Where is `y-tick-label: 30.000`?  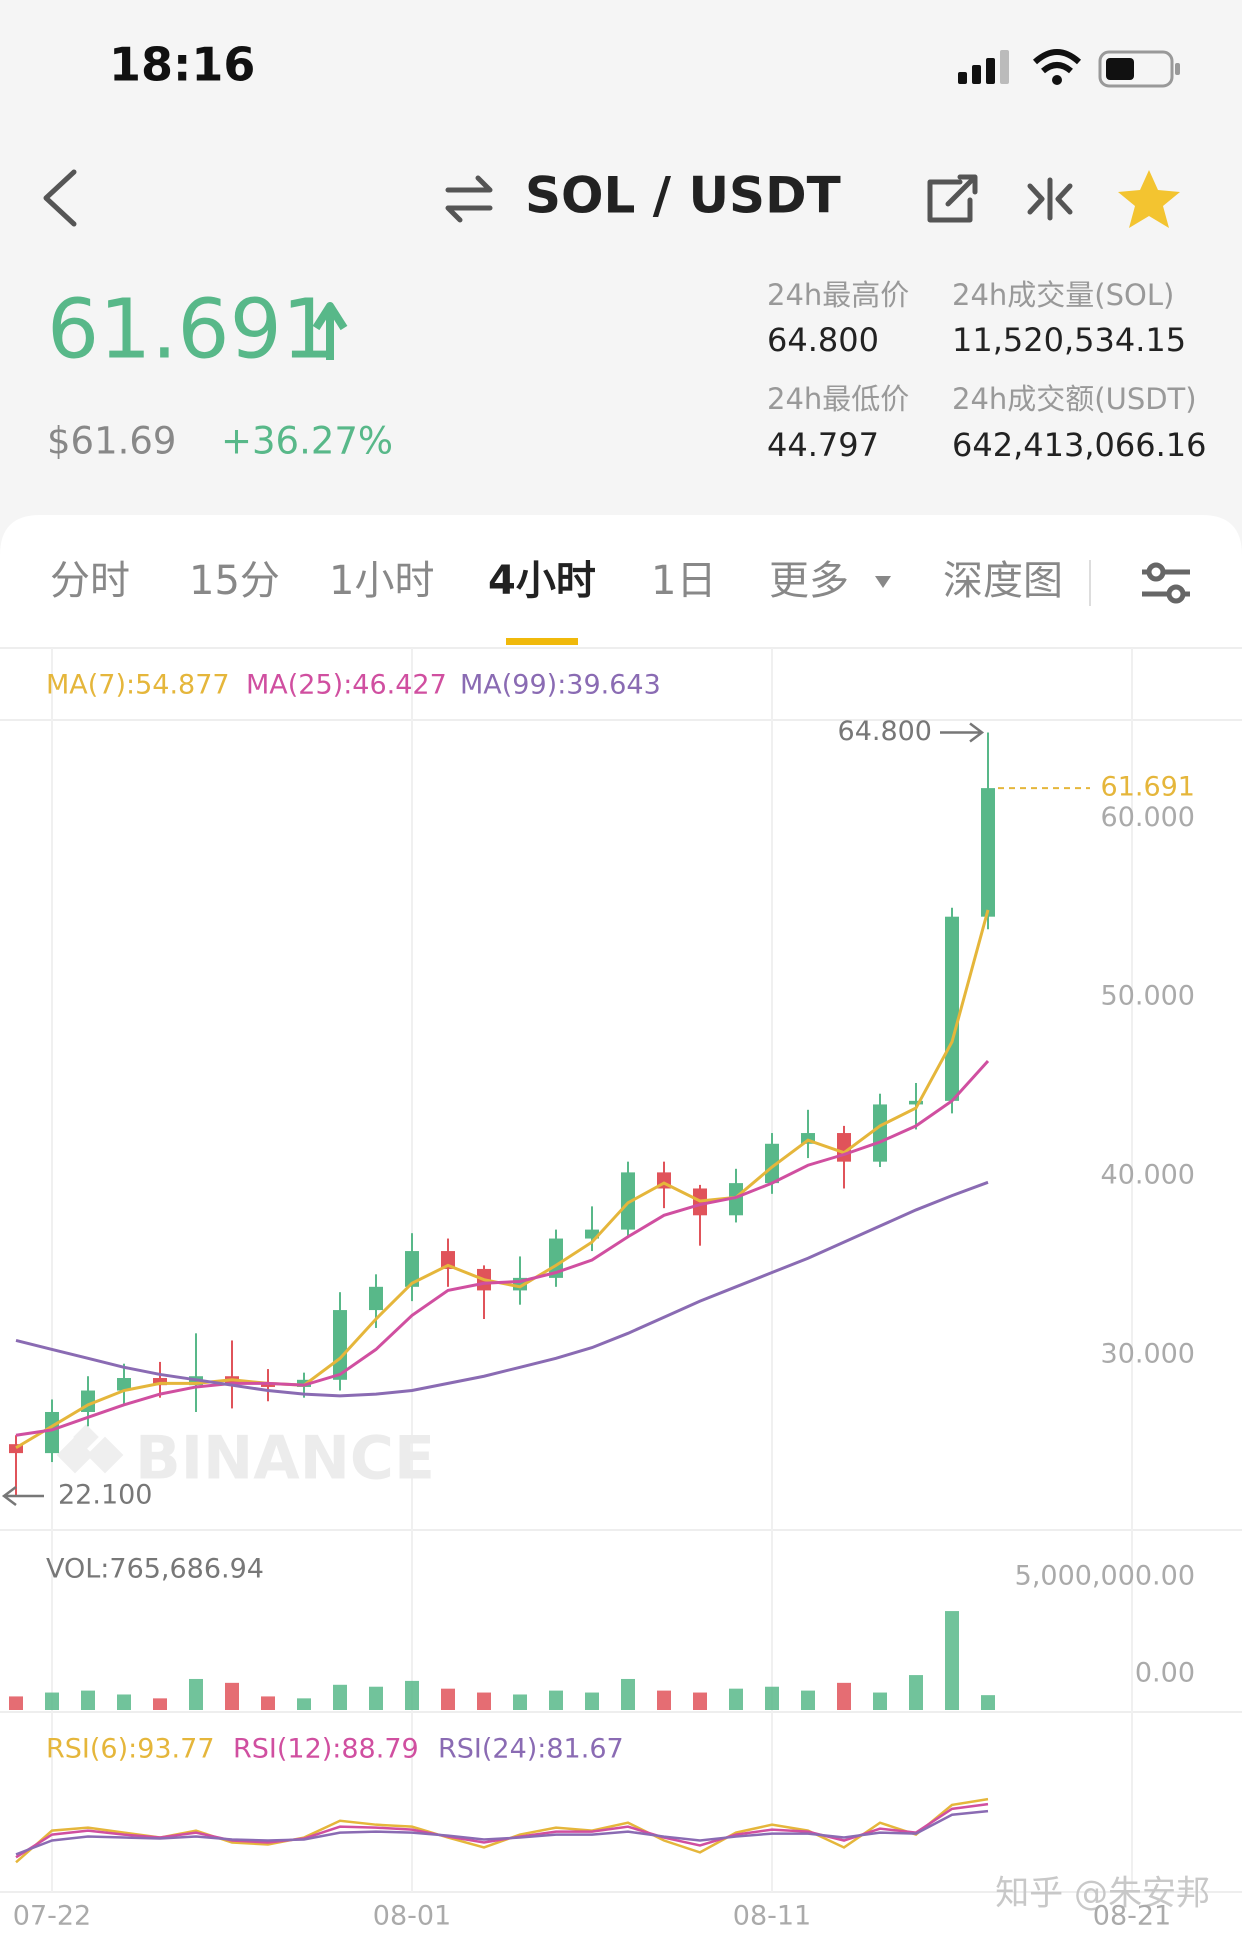 y-tick-label: 30.000 is located at coordinates (1148, 1353).